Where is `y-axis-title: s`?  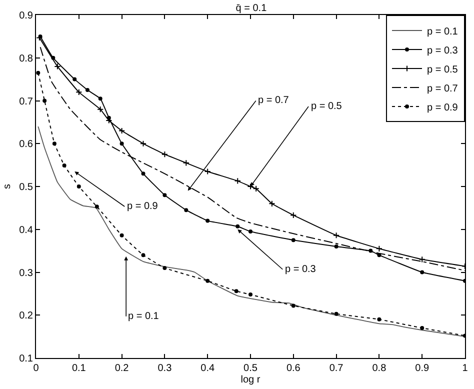
y-axis-title: s is located at coordinates (8, 186).